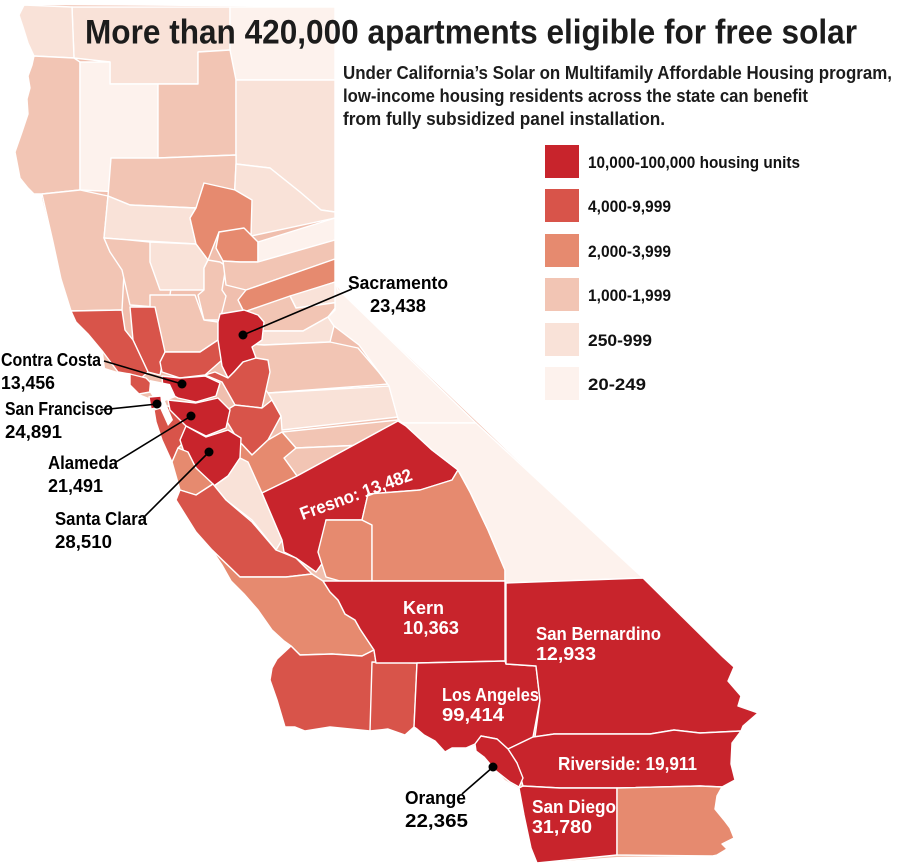 The width and height of the screenshot is (900, 867). Describe the element at coordinates (562, 827) in the screenshot. I see `svg-text: 31,780` at that location.